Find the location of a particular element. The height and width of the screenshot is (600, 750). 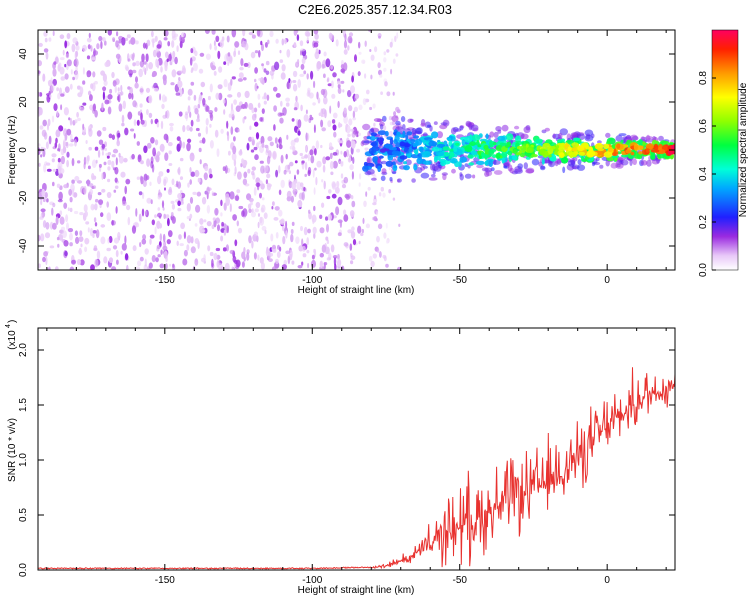

snr-multiplier-exp: 4 is located at coordinates (8, 326).